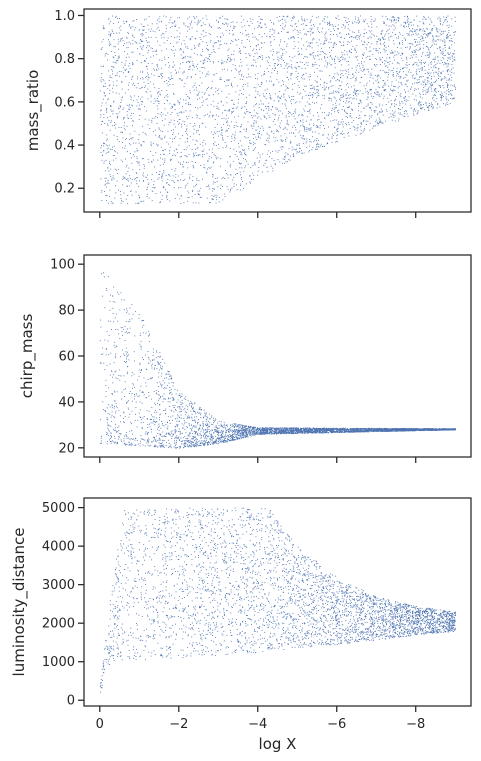 Image resolution: width=481 pixels, height=761 pixels. Describe the element at coordinates (64, 59) in the screenshot. I see `y-tick-label: 0.8` at that location.